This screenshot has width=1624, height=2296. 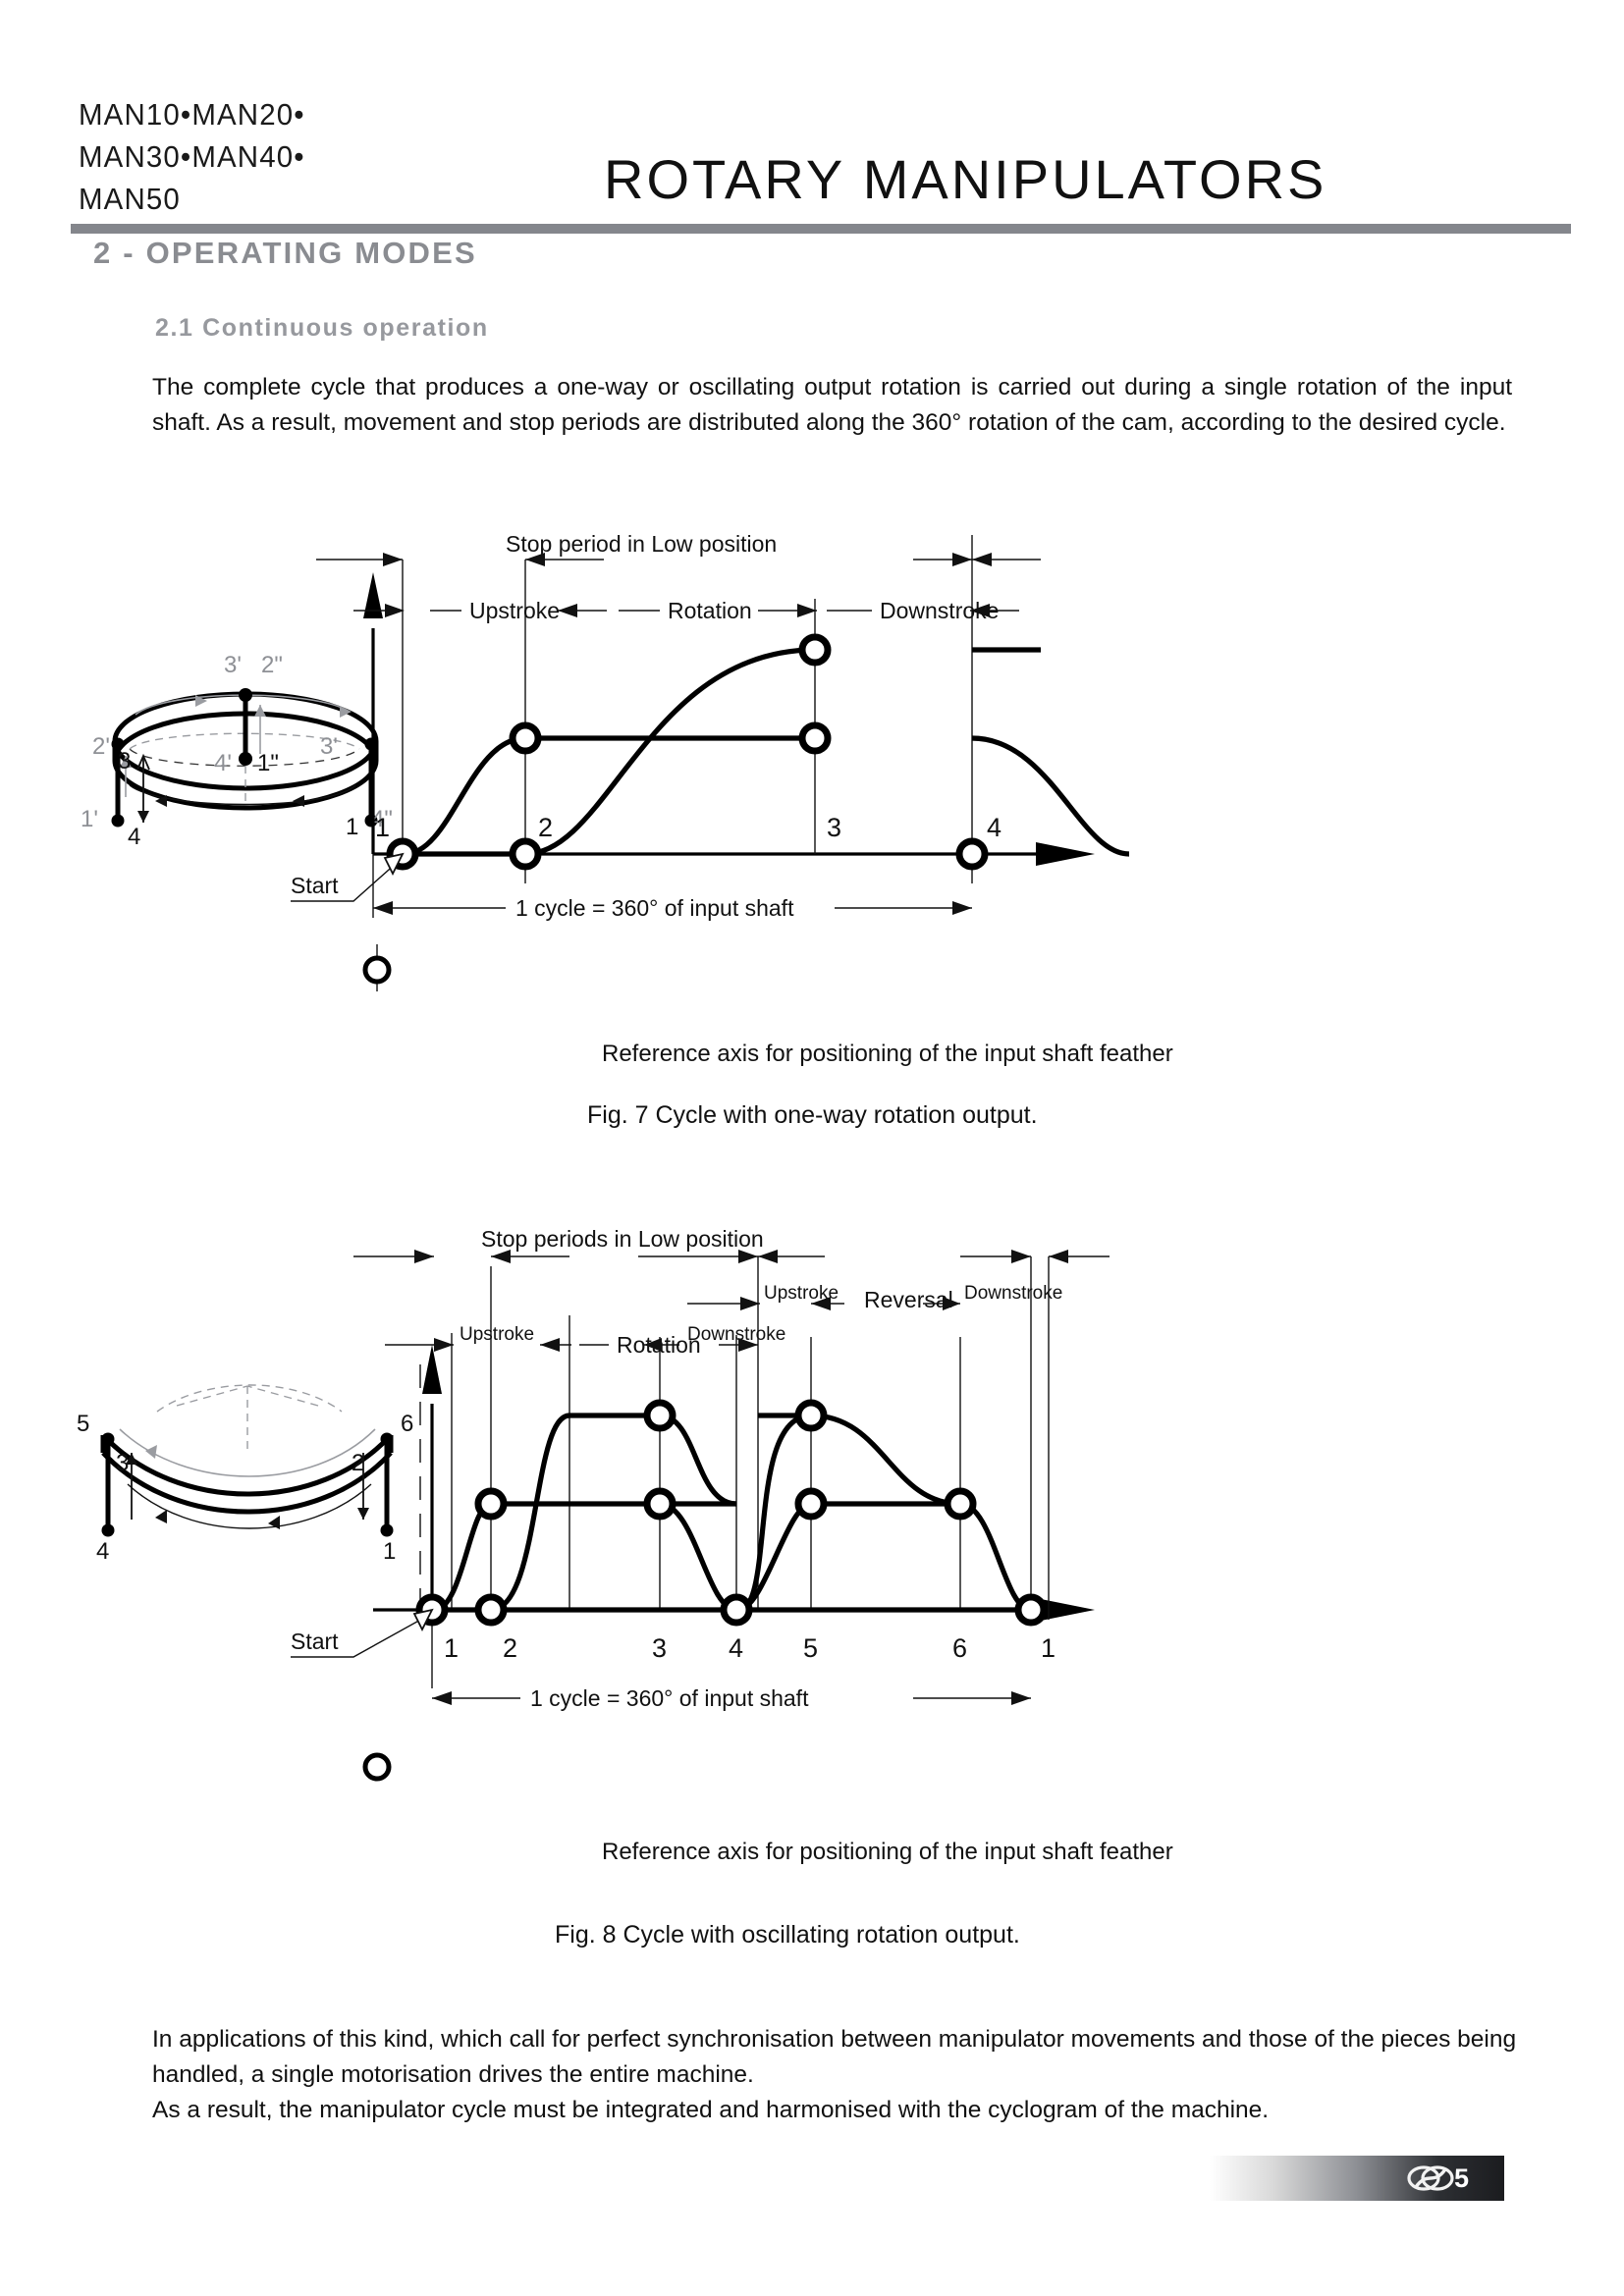 I want to click on brand-logo-icon, so click(x=1430, y=2178).